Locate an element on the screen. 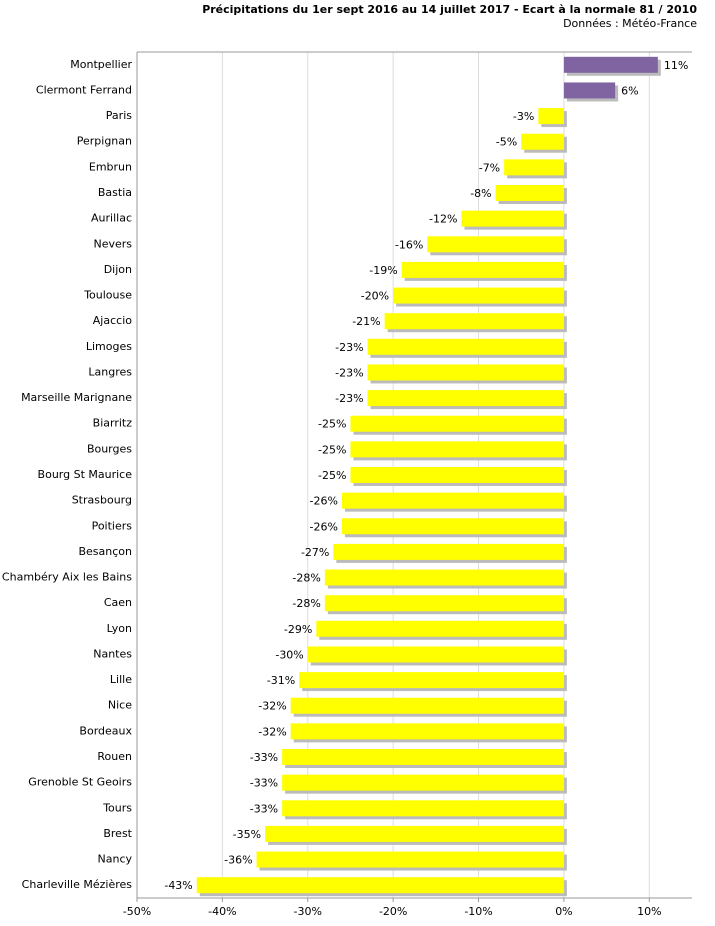 The image size is (715, 926). value-label: -12% is located at coordinates (443, 219).